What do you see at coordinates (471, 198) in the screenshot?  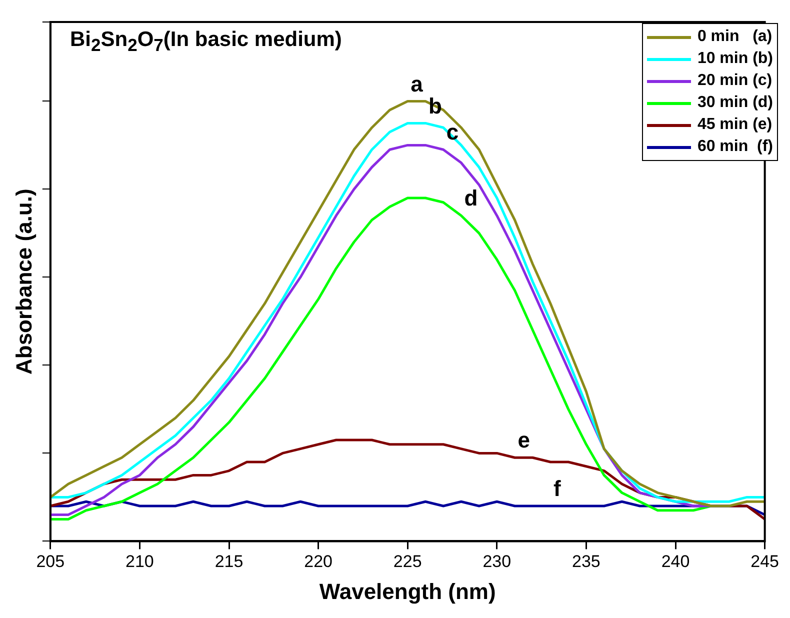 I see `annotation: d` at bounding box center [471, 198].